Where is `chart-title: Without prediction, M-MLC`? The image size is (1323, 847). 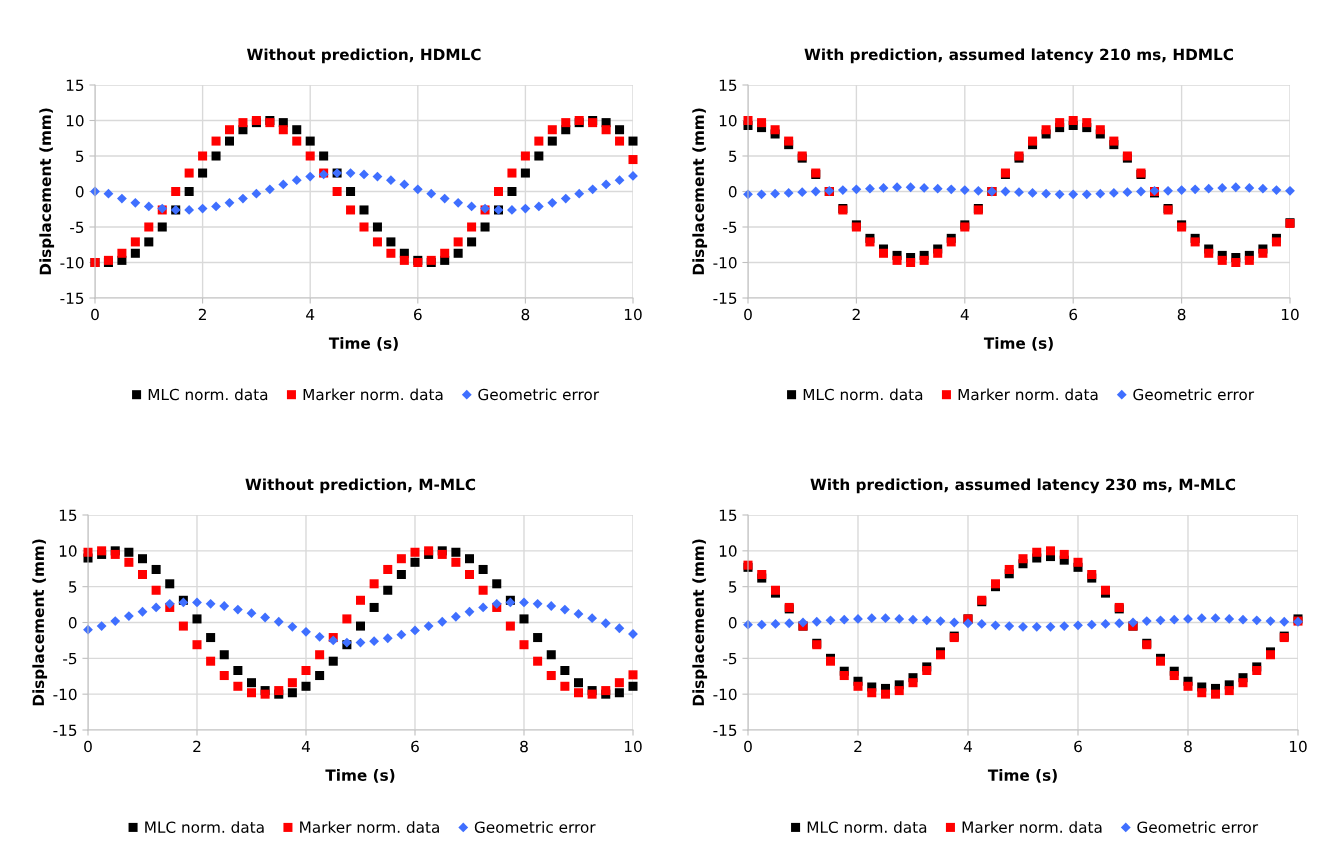 chart-title: Without prediction, M-MLC is located at coordinates (360, 486).